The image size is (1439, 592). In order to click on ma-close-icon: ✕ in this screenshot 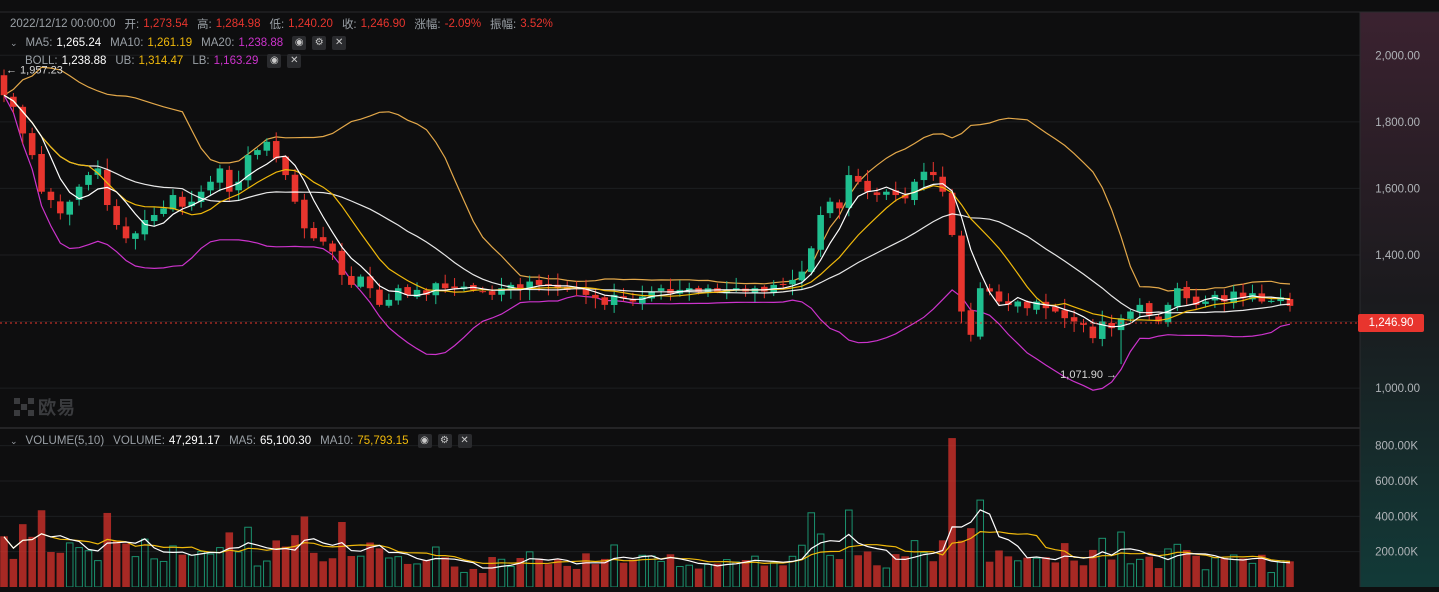, I will do `click(339, 43)`.